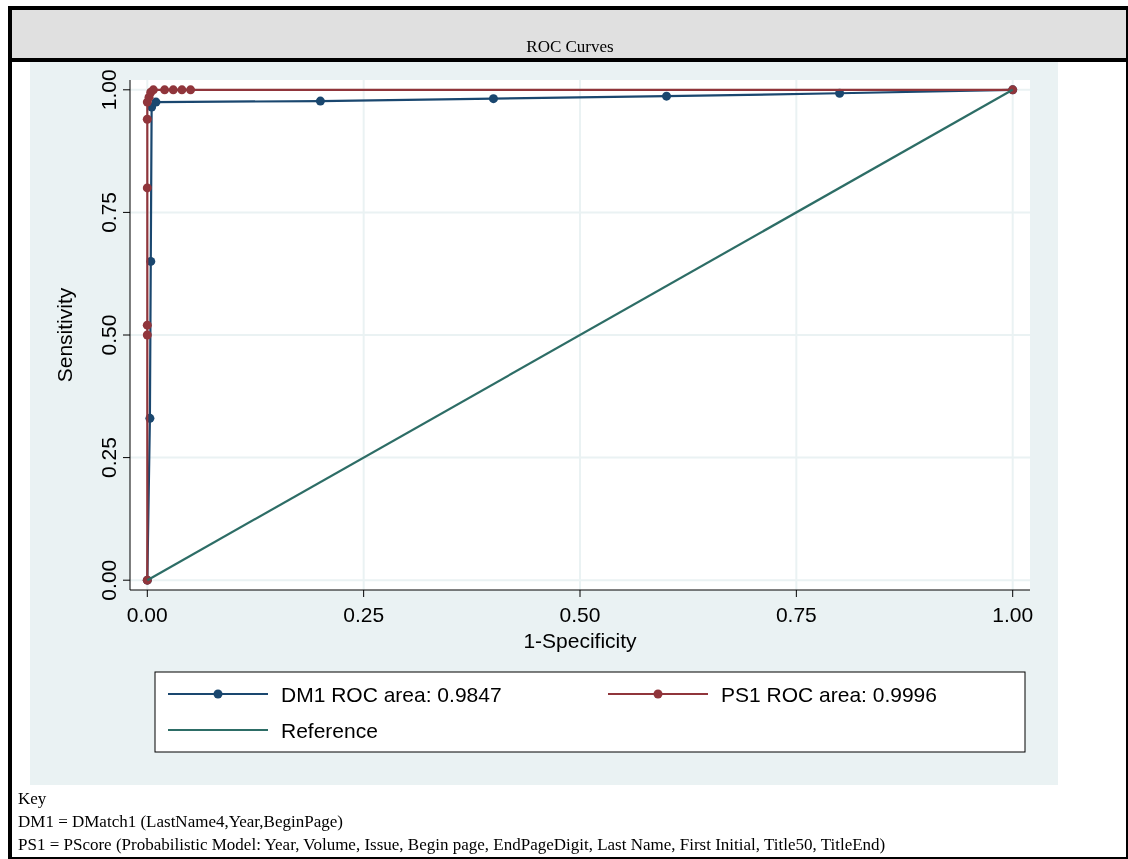  Describe the element at coordinates (391, 694) in the screenshot. I see `legend-label: DM1 ROC area: 0.9847` at that location.